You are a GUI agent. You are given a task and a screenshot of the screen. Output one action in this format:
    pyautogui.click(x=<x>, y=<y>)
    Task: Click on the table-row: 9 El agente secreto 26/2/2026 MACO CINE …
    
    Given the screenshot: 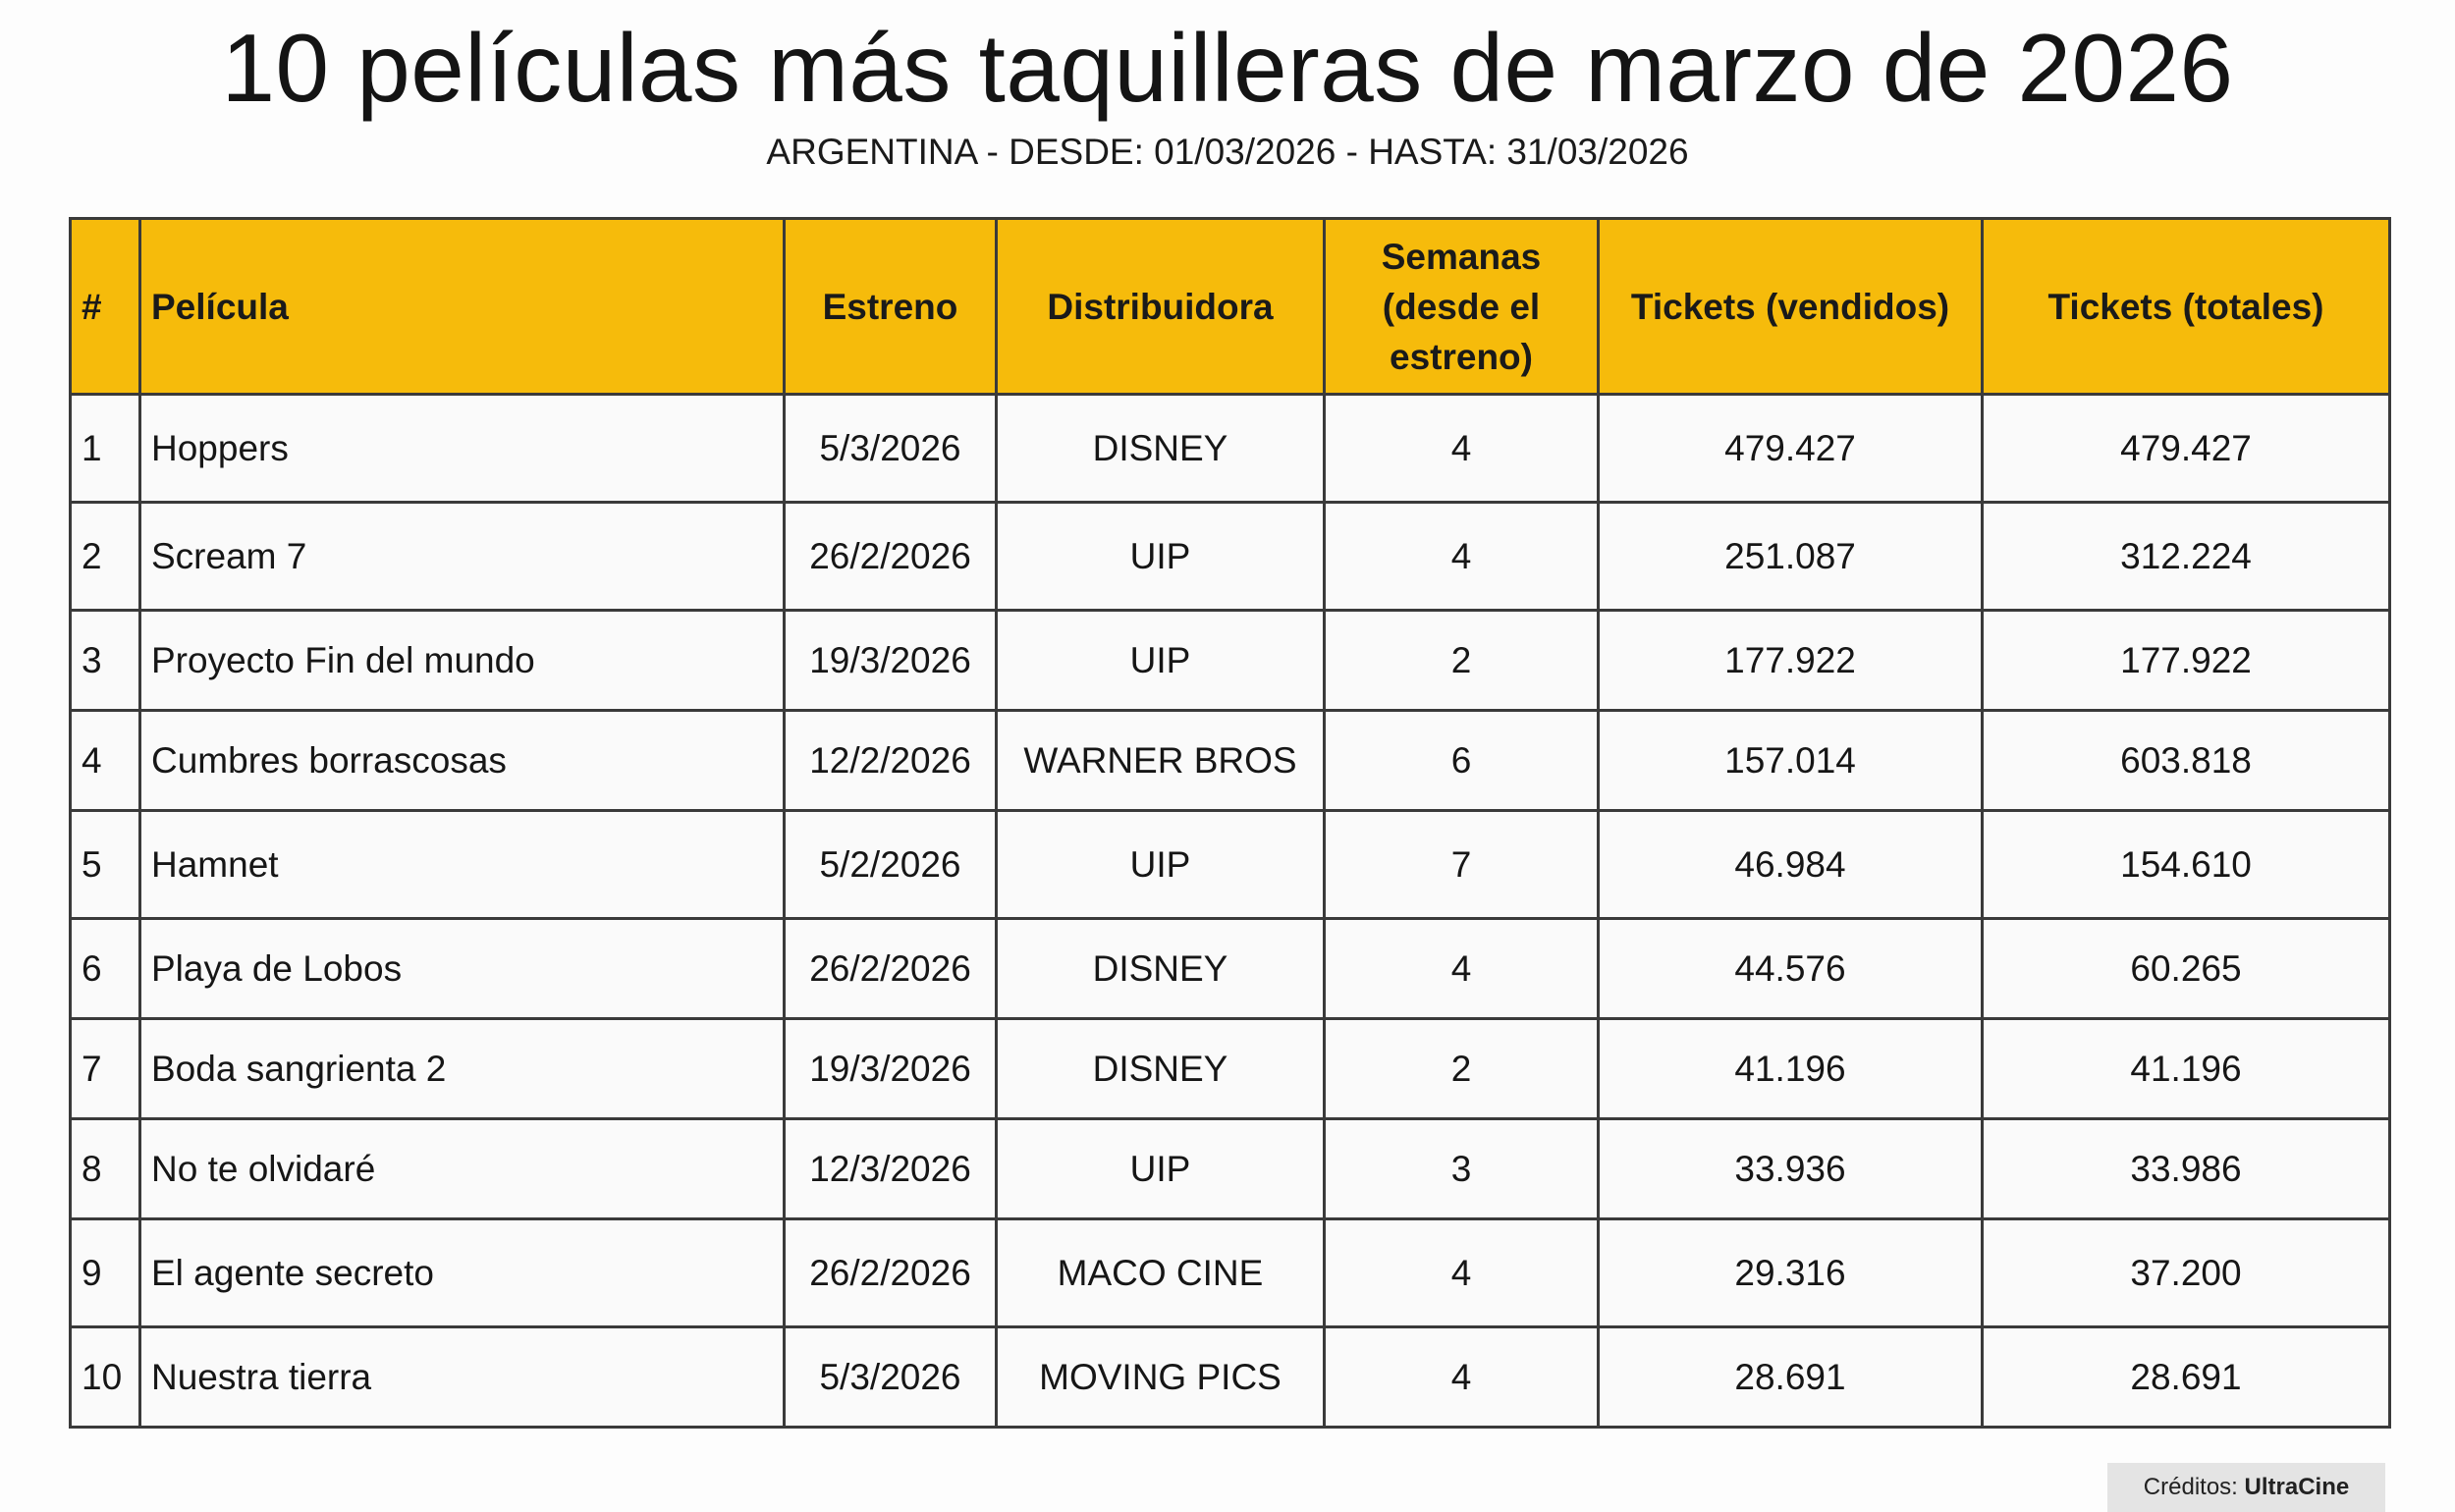 What is the action you would take?
    pyautogui.click(x=1230, y=1273)
    